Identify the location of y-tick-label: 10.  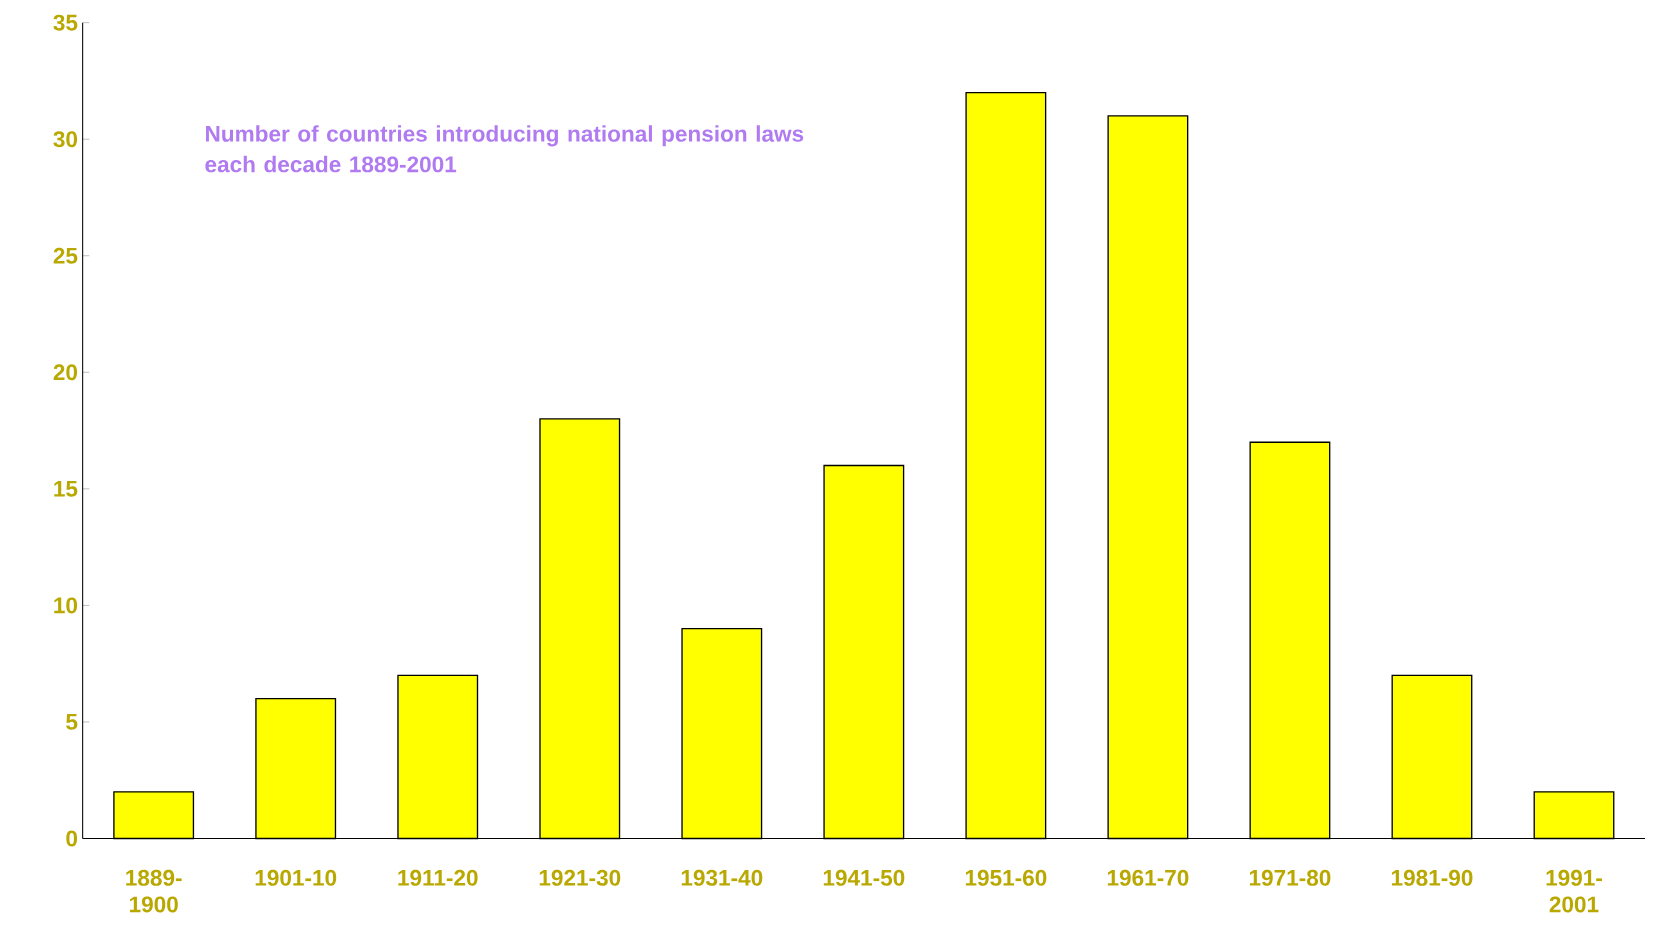
(66, 605).